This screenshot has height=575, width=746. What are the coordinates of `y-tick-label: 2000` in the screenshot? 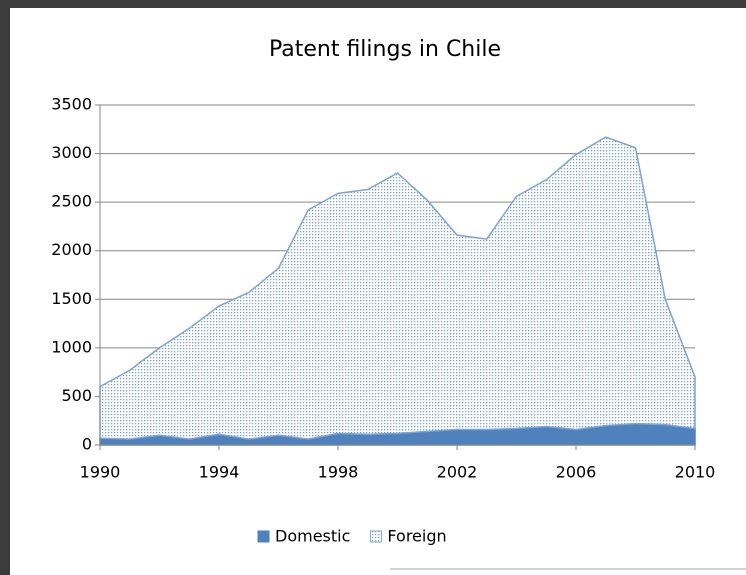 It's located at (71, 249).